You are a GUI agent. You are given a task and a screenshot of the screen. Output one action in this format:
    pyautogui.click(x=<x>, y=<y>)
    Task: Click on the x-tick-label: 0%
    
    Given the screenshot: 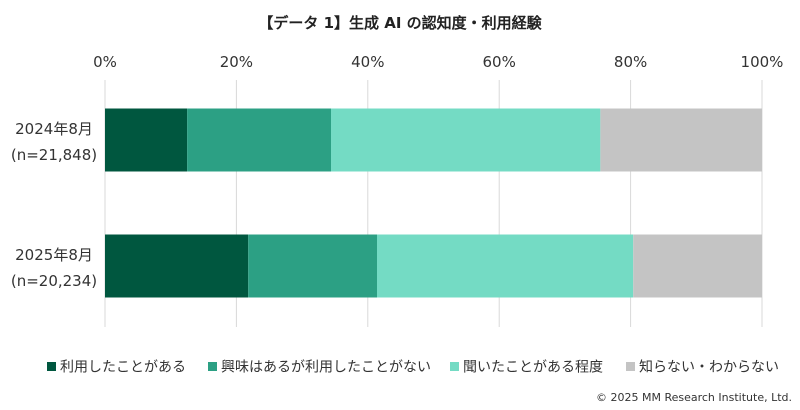 What is the action you would take?
    pyautogui.click(x=105, y=62)
    